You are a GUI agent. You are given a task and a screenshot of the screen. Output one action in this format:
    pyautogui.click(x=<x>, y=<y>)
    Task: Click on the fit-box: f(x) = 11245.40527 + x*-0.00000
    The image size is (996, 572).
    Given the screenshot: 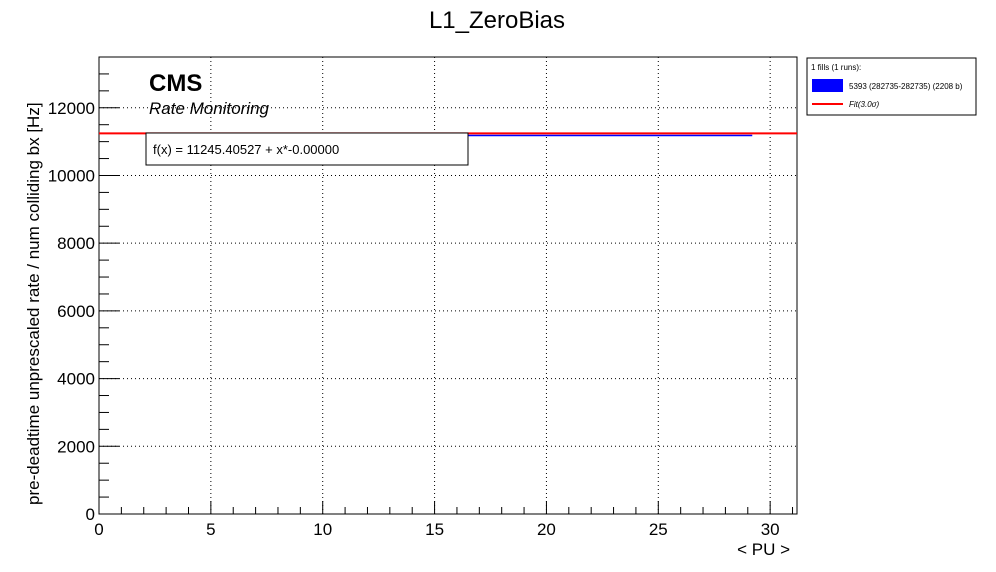 What is the action you would take?
    pyautogui.click(x=307, y=149)
    